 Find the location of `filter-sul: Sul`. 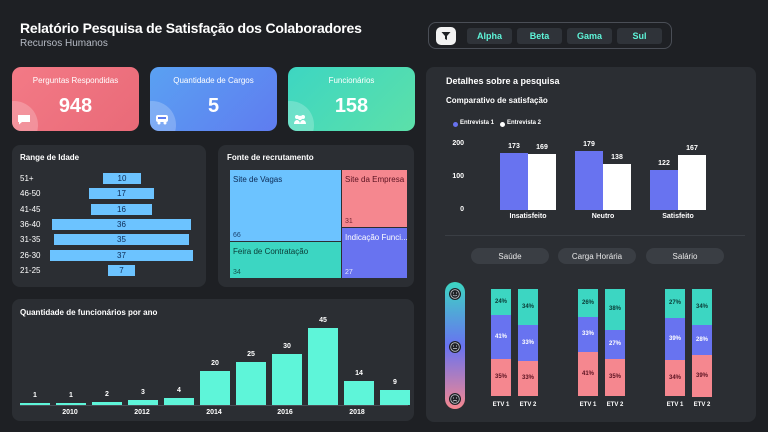

filter-sul: Sul is located at coordinates (639, 36).